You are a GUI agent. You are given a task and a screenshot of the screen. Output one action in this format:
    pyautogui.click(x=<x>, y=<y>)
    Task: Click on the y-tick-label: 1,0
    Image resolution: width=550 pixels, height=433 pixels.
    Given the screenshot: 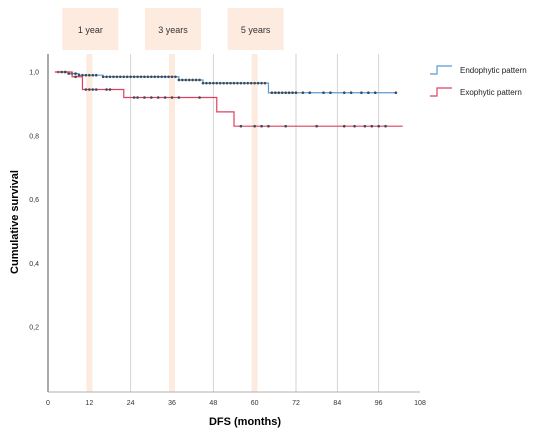 What is the action you would take?
    pyautogui.click(x=34, y=73)
    